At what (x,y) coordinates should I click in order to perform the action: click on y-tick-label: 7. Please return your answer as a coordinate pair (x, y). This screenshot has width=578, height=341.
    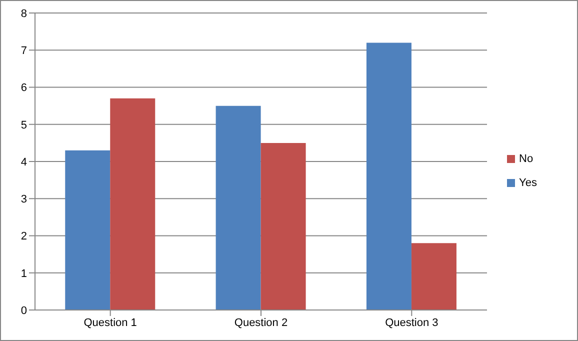
    Looking at the image, I should click on (23, 51).